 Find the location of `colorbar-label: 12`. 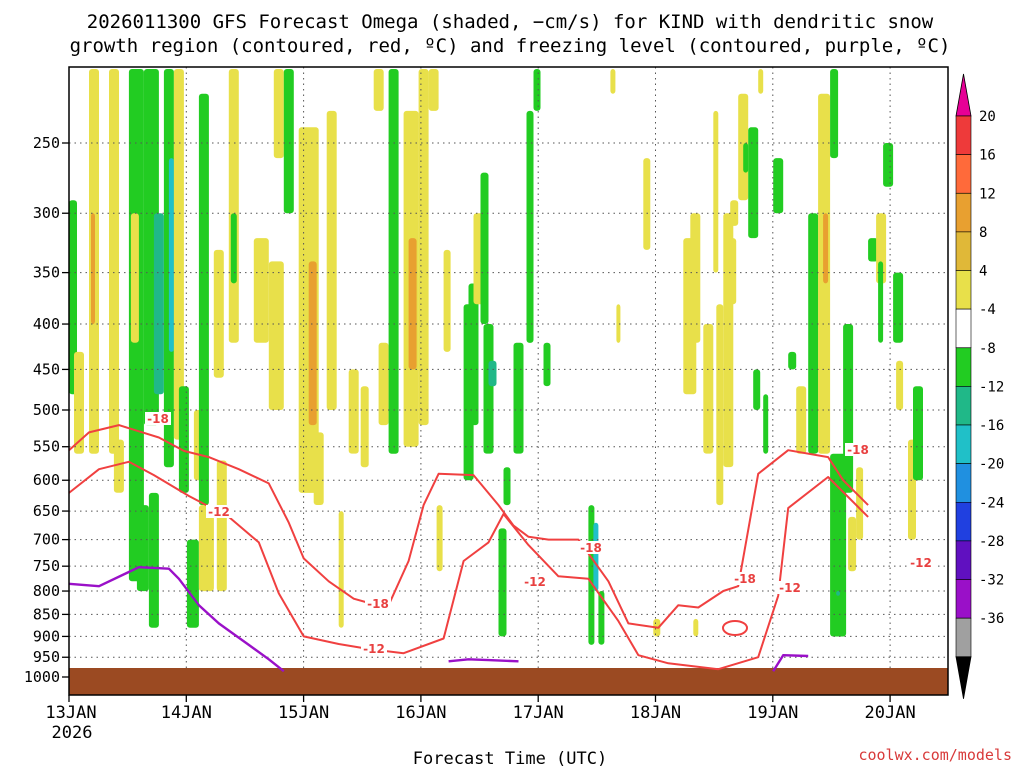

colorbar-label: 12 is located at coordinates (987, 194).